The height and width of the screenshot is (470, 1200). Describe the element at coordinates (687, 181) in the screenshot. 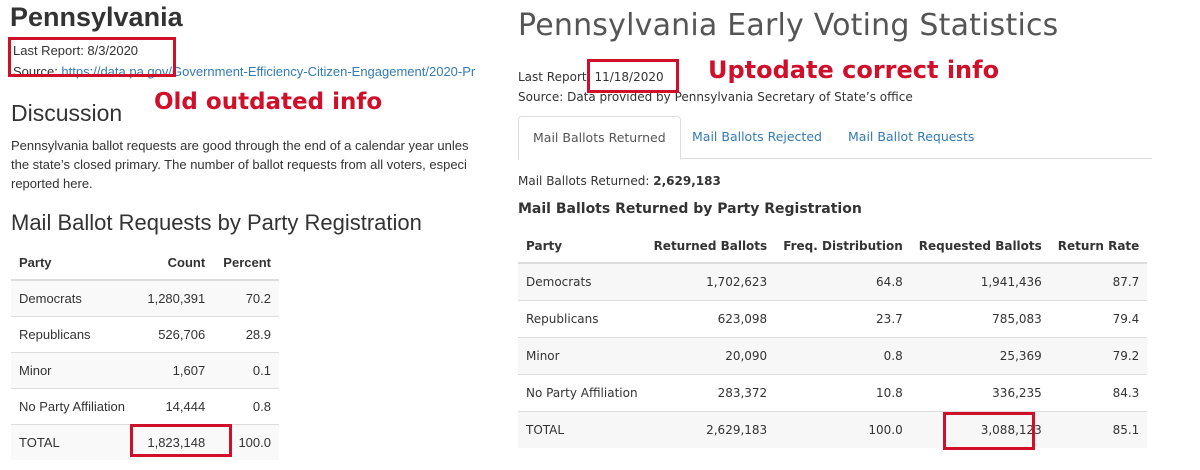

I see `returned-value: 2,629,183` at that location.